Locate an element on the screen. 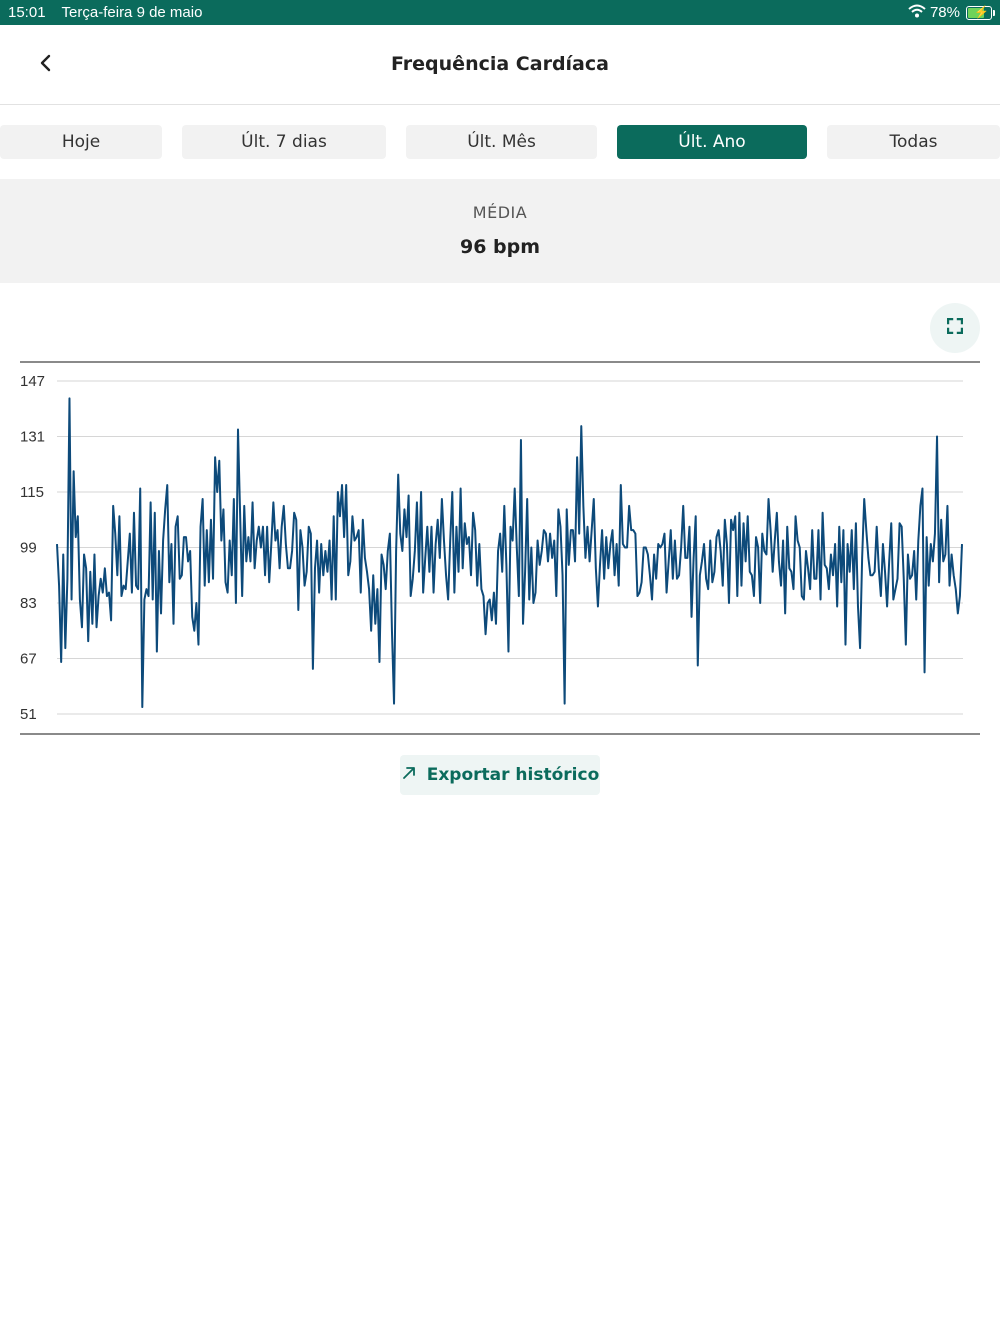  tab-label: Todas is located at coordinates (913, 142).